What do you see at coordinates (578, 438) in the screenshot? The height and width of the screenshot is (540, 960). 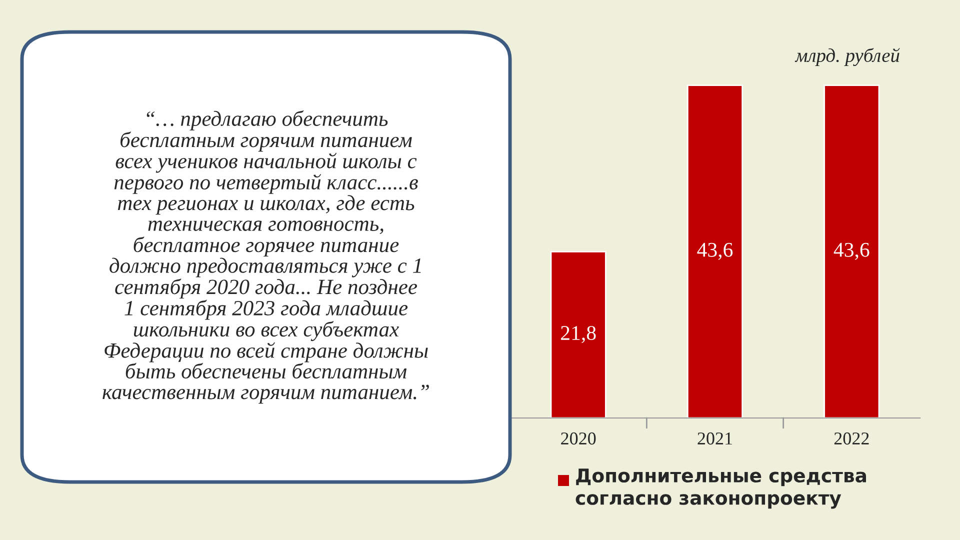 I see `x-tick-label: 2020` at bounding box center [578, 438].